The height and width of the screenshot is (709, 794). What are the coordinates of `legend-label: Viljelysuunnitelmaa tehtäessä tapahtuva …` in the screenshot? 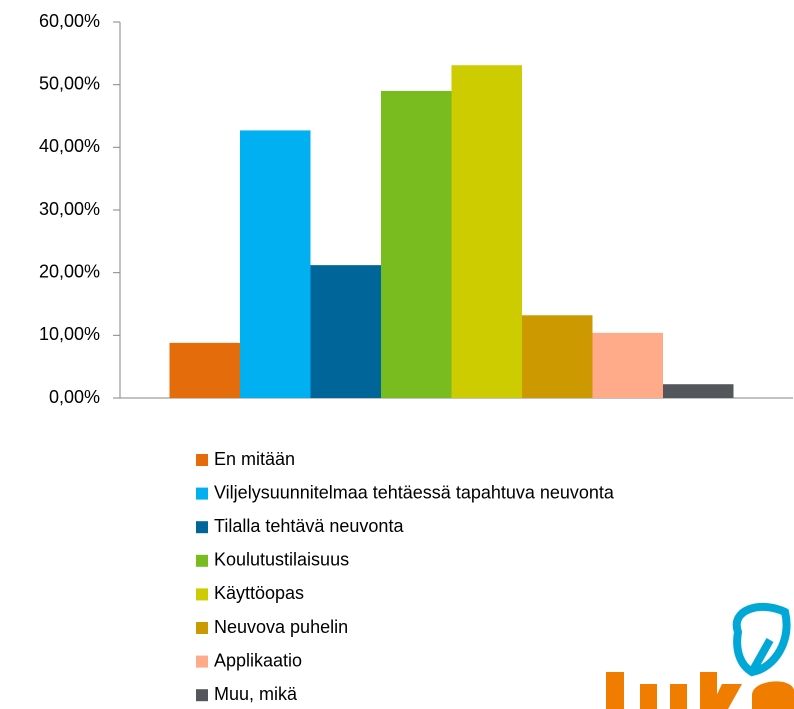 It's located at (414, 492).